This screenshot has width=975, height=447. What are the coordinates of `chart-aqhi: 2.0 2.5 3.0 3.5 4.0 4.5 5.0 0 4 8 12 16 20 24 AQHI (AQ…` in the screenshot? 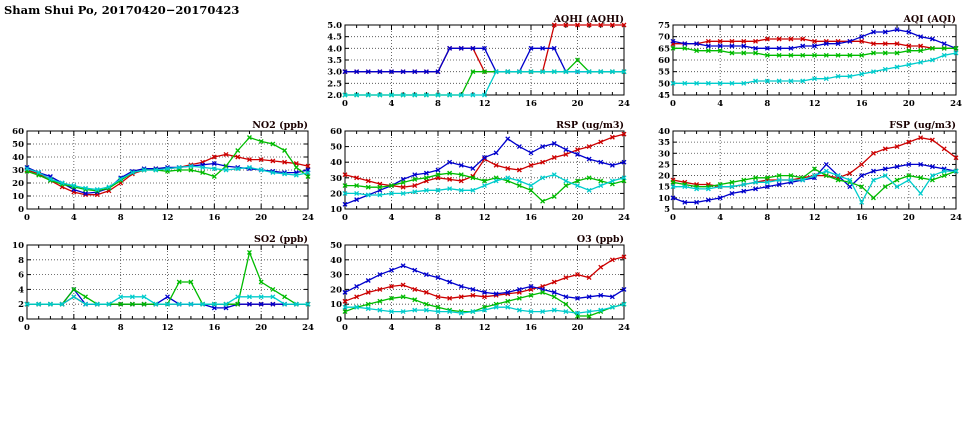 It's located at (475, 60).